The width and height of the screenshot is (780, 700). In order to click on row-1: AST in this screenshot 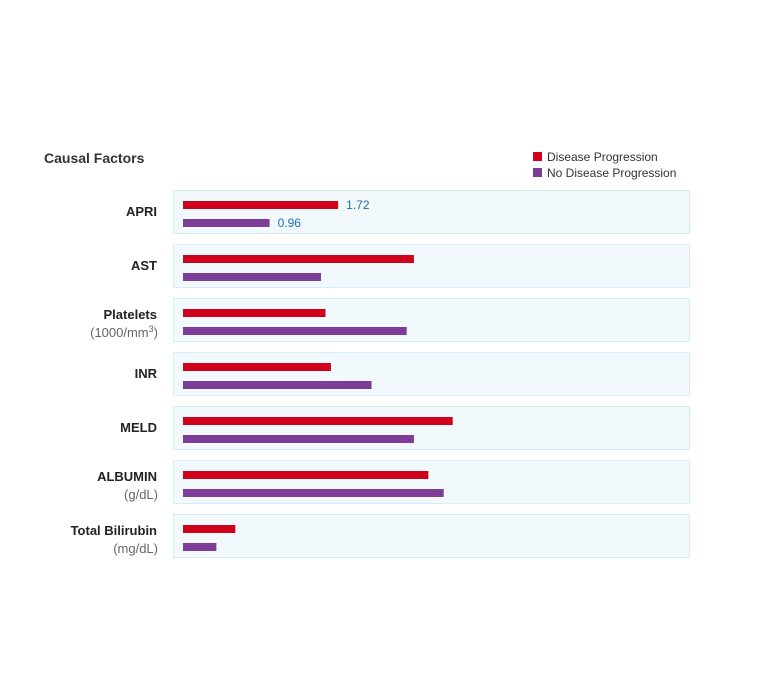, I will do `click(410, 266)`.